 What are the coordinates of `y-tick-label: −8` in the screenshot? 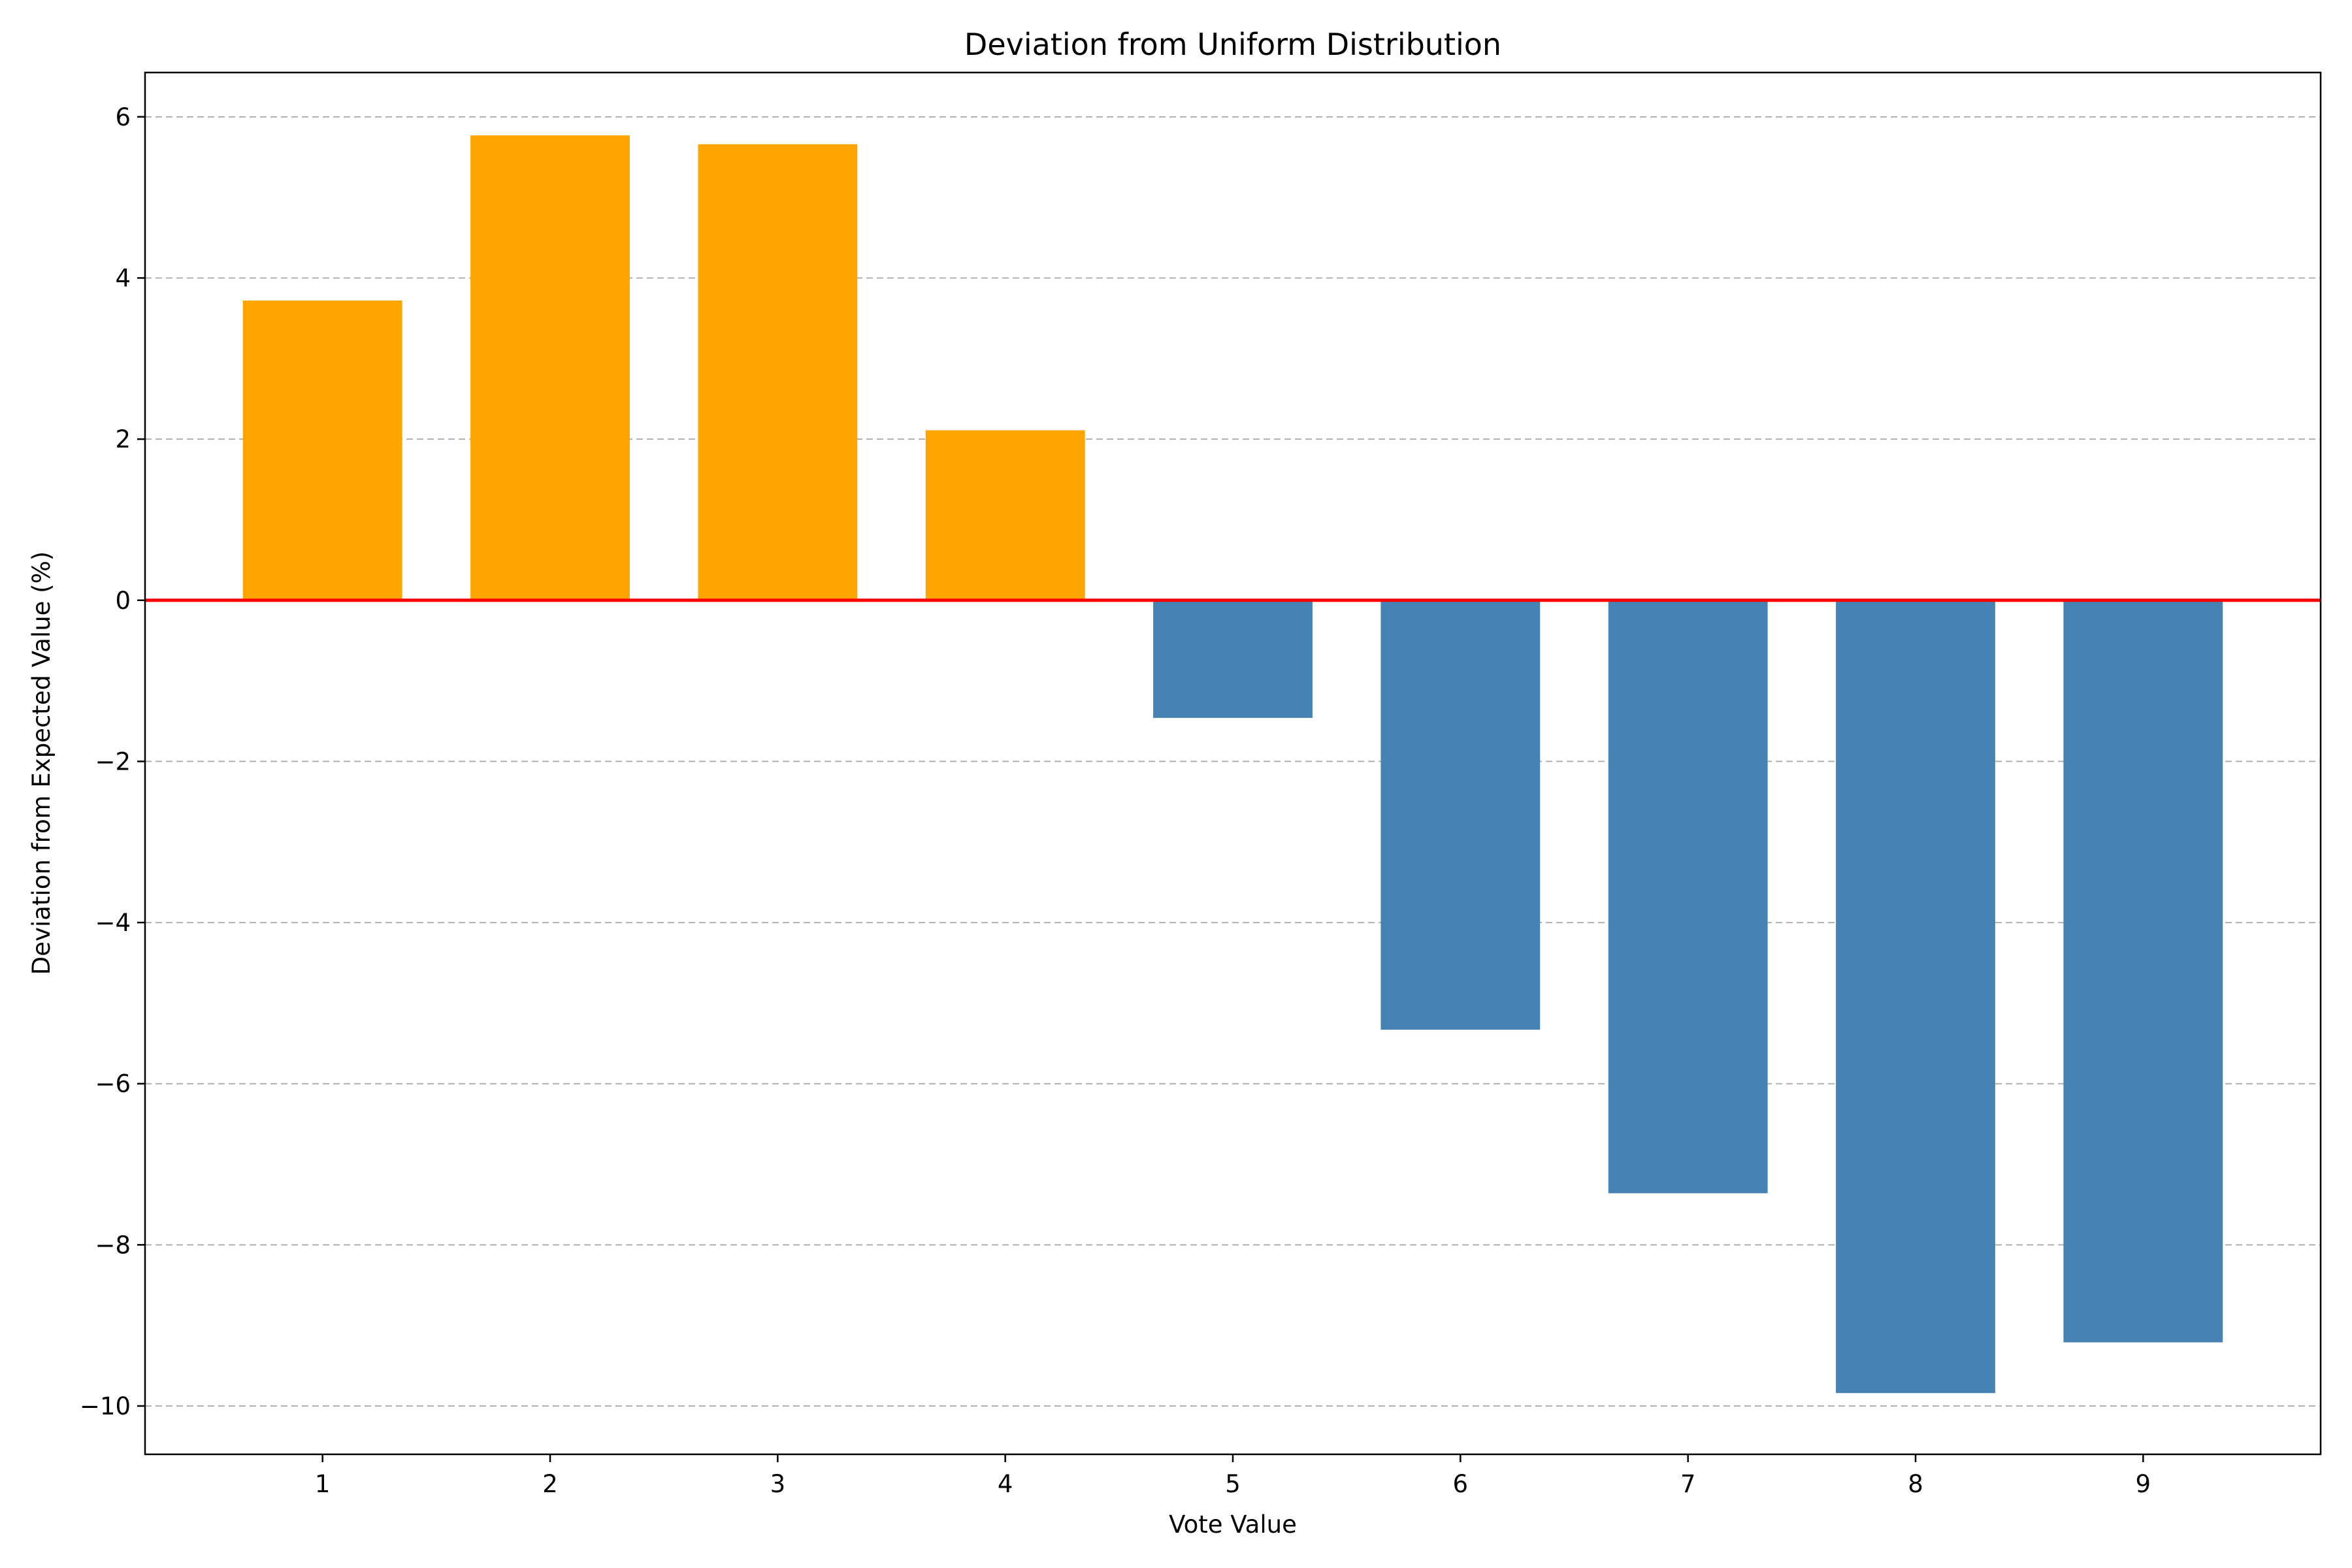 It's located at (113, 1245).